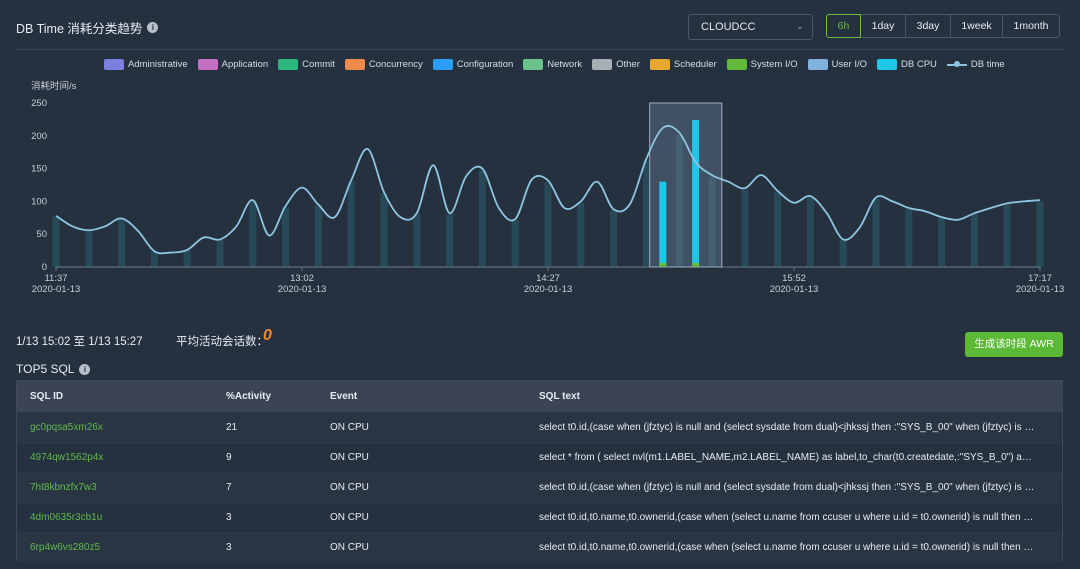 The height and width of the screenshot is (569, 1080). Describe the element at coordinates (45, 369) in the screenshot. I see `top5-sql-title: TOP5 SQL` at that location.